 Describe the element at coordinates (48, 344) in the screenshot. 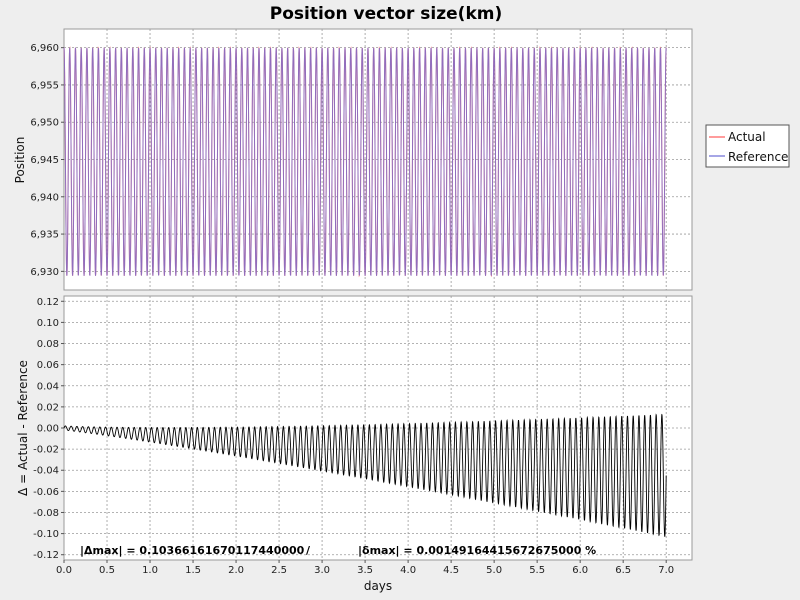

I see `bottom-y-tick-label: 0.08` at that location.